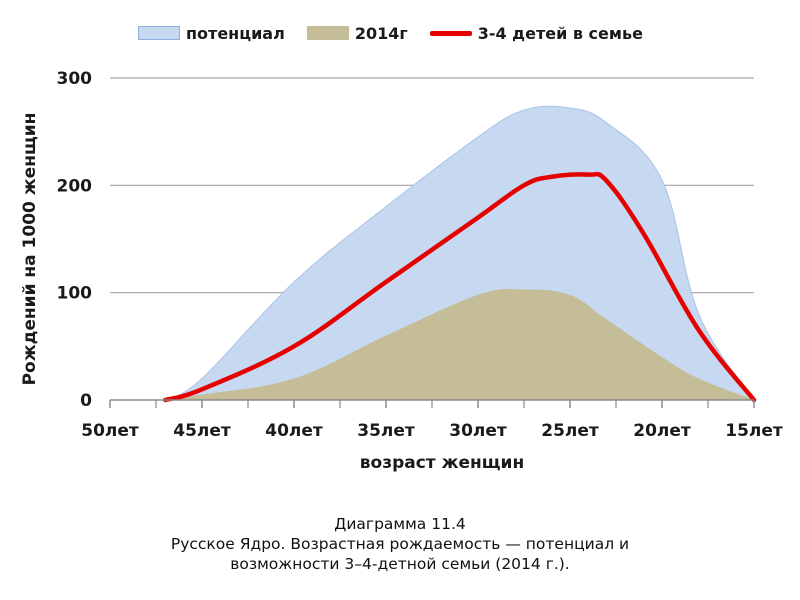 Image resolution: width=800 pixels, height=600 pixels. I want to click on y-axis-title: Рождений на 1000 женщин, so click(30, 249).